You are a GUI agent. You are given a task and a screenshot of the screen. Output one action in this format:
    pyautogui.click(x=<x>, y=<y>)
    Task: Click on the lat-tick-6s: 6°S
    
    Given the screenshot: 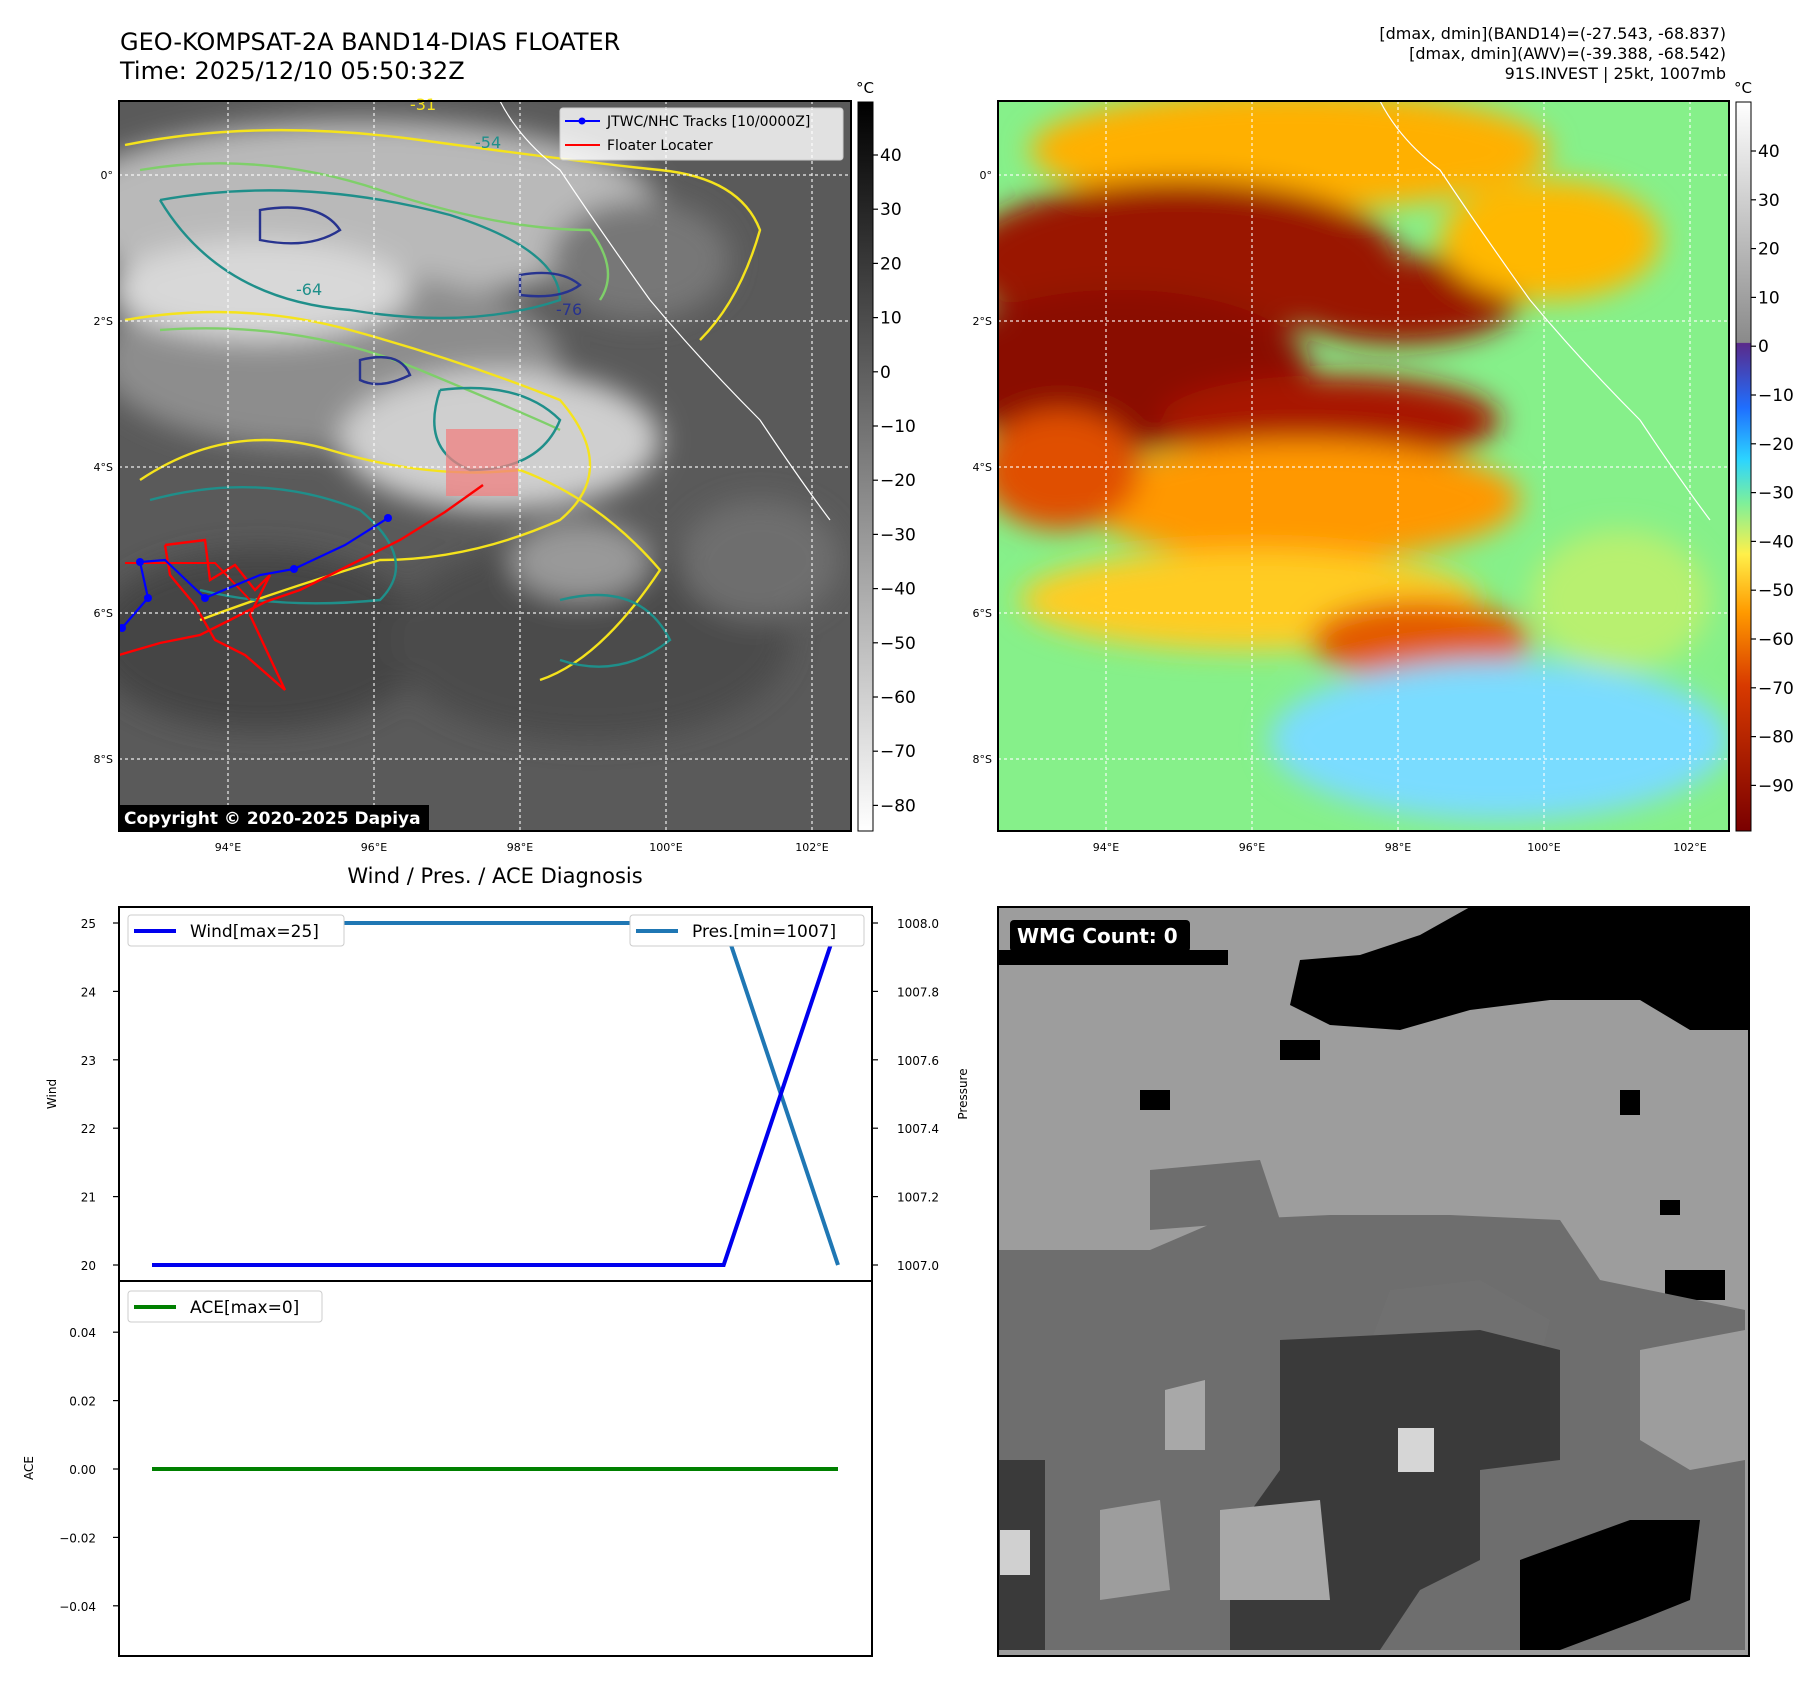 What is the action you would take?
    pyautogui.click(x=103, y=613)
    